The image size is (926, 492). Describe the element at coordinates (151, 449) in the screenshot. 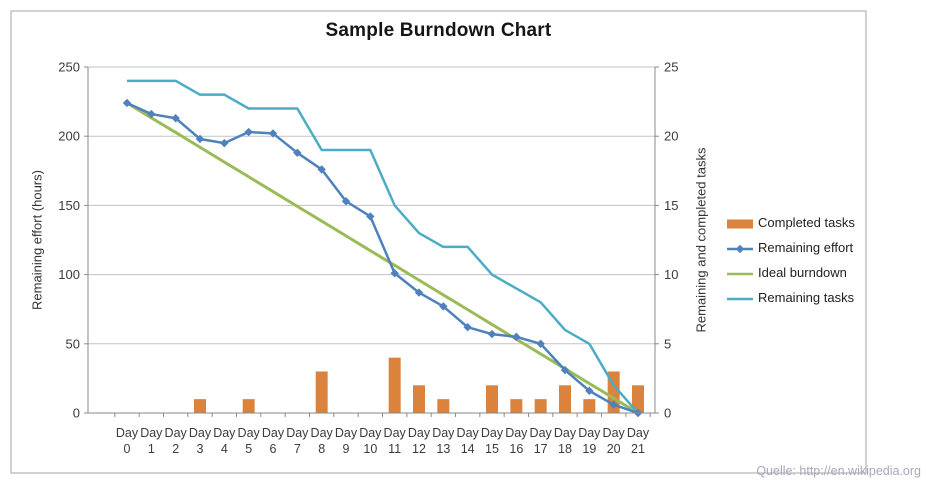

I see `x-axis-label-number: 1` at that location.